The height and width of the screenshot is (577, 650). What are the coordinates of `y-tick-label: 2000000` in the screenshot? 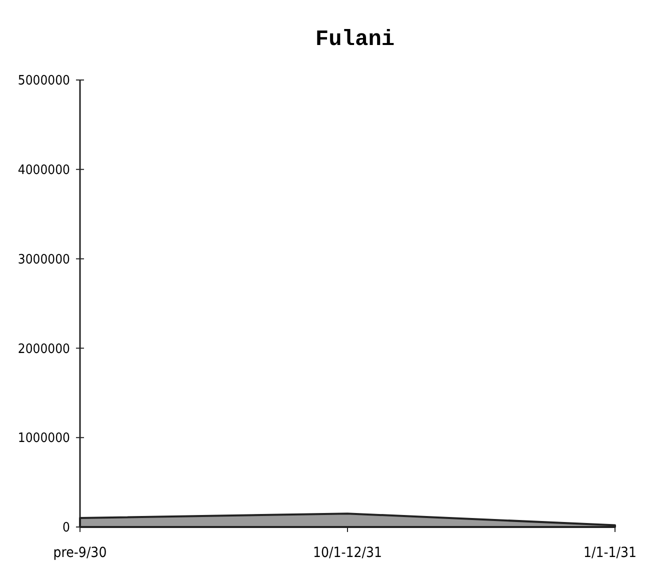 It's located at (44, 349).